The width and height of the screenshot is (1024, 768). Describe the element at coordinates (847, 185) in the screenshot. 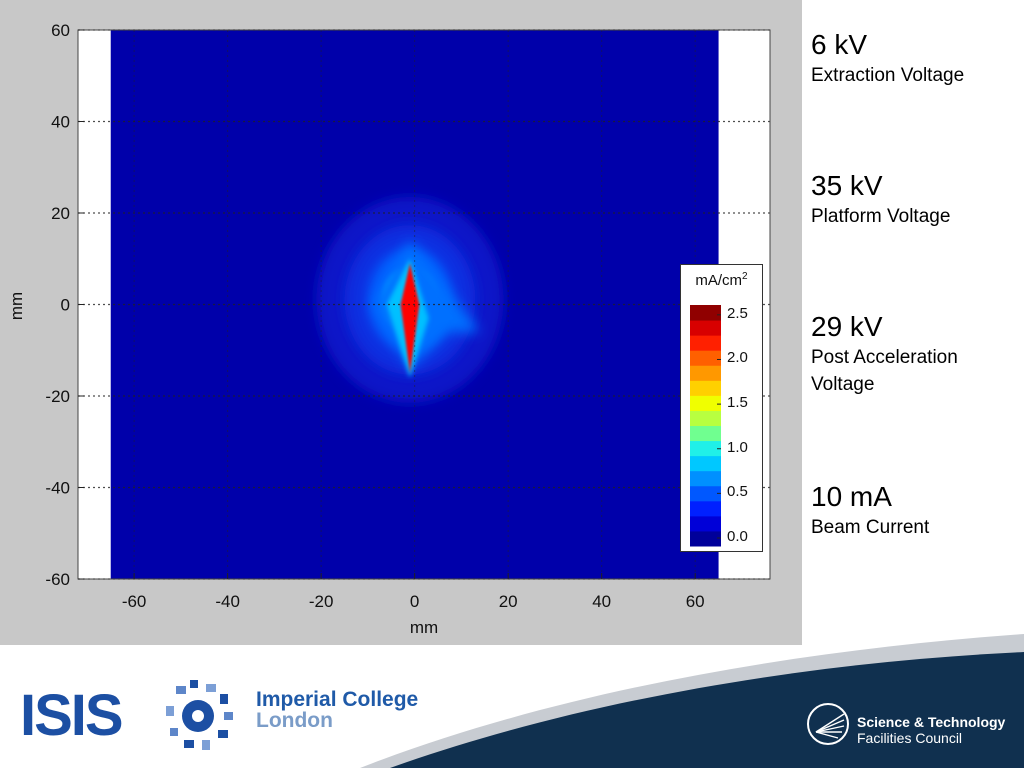

I see `parameter-value: 35 kV` at that location.